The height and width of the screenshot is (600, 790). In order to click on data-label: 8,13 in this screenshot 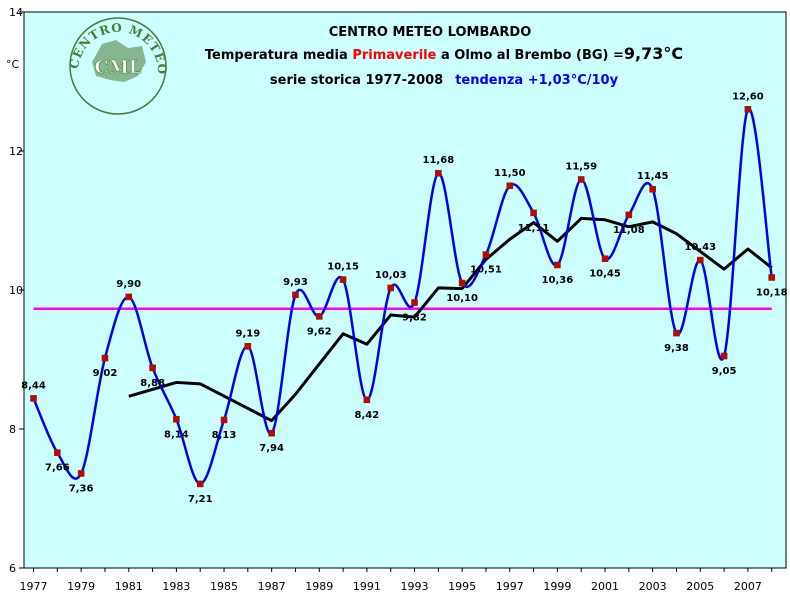, I will do `click(224, 435)`.